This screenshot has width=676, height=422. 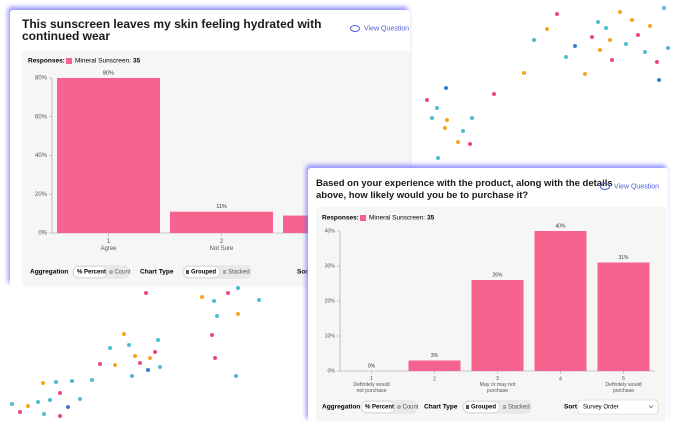 I want to click on value-label: 3%, so click(x=435, y=356).